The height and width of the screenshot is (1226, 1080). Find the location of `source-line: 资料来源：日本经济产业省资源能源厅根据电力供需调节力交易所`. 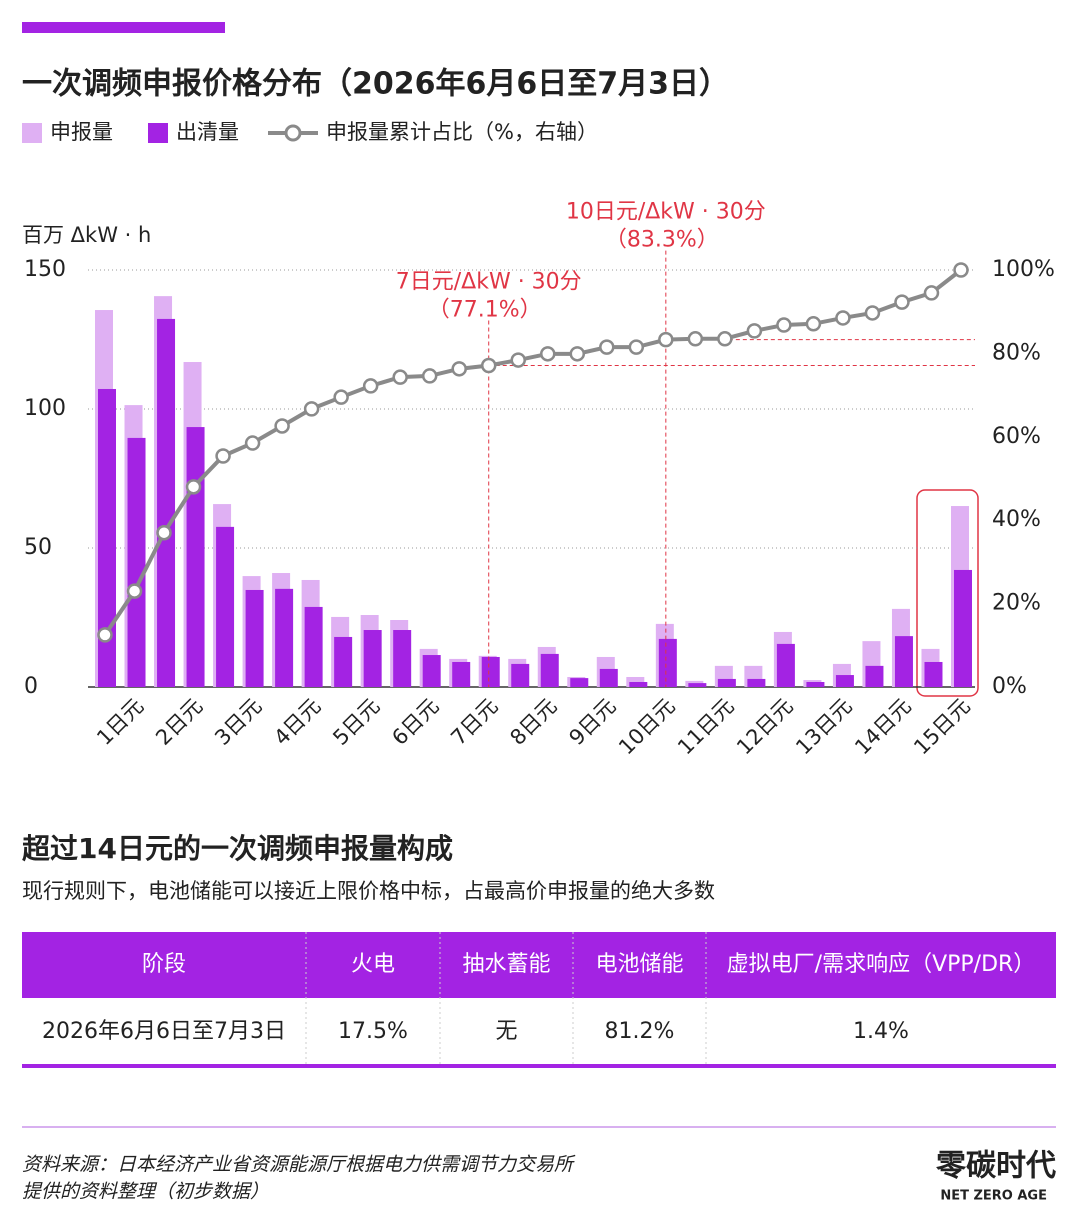

source-line: 资料来源：日本经济产业省资源能源厅根据电力供需调节力交易所 is located at coordinates (299, 1165).